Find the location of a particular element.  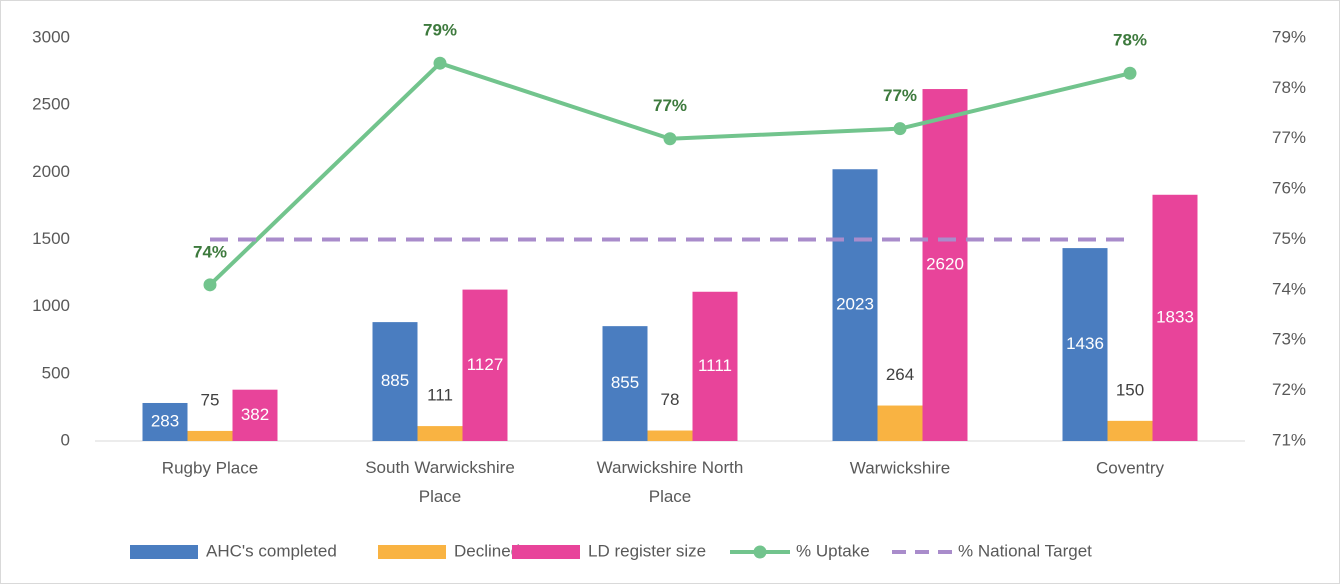

bar-label: 75 is located at coordinates (210, 399).